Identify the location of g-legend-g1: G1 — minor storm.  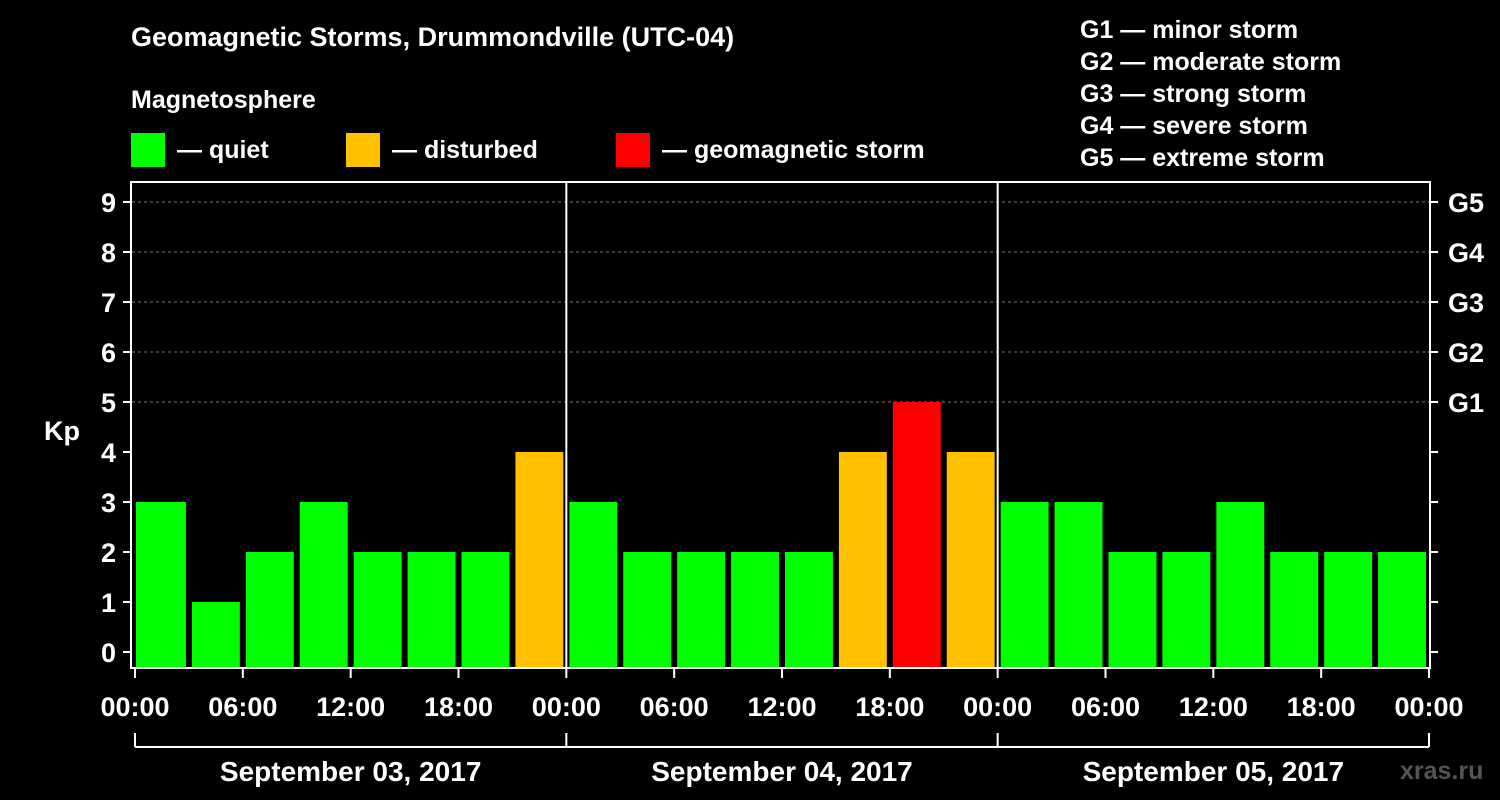
(1189, 30).